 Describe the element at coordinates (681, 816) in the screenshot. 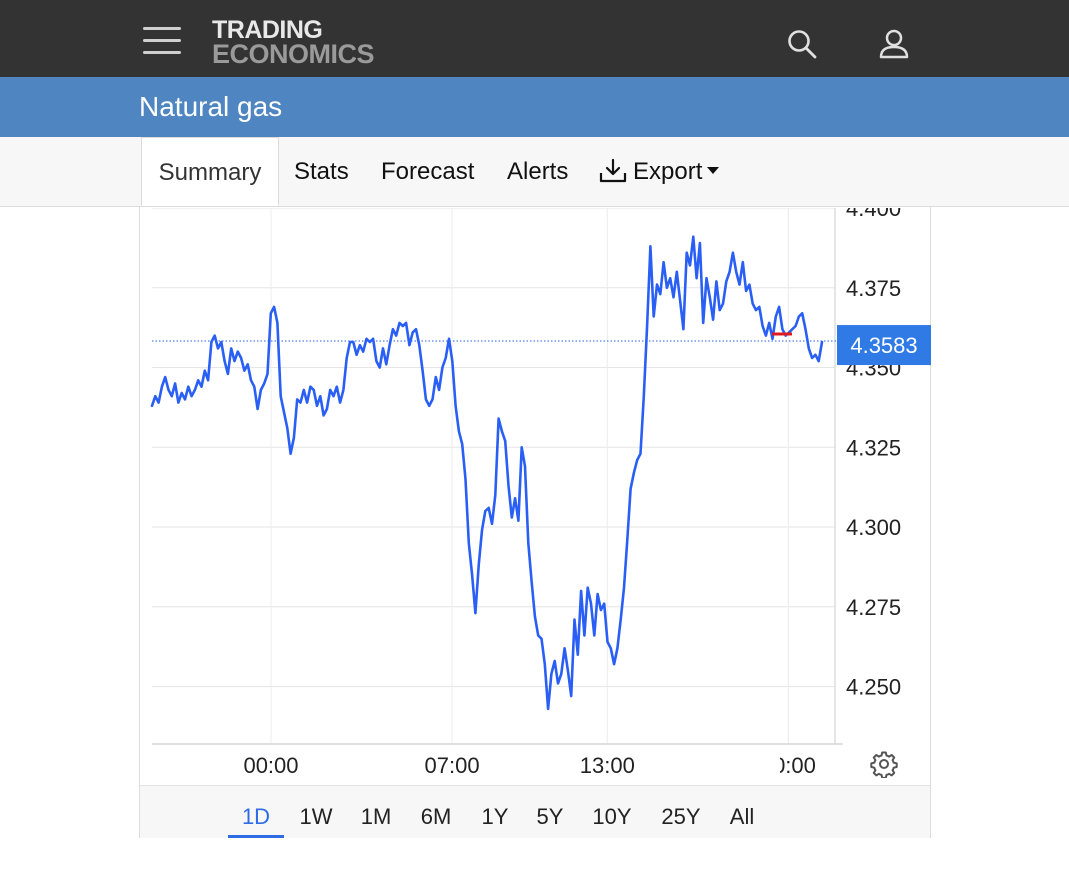

I see `range-25y: 25Y` at that location.